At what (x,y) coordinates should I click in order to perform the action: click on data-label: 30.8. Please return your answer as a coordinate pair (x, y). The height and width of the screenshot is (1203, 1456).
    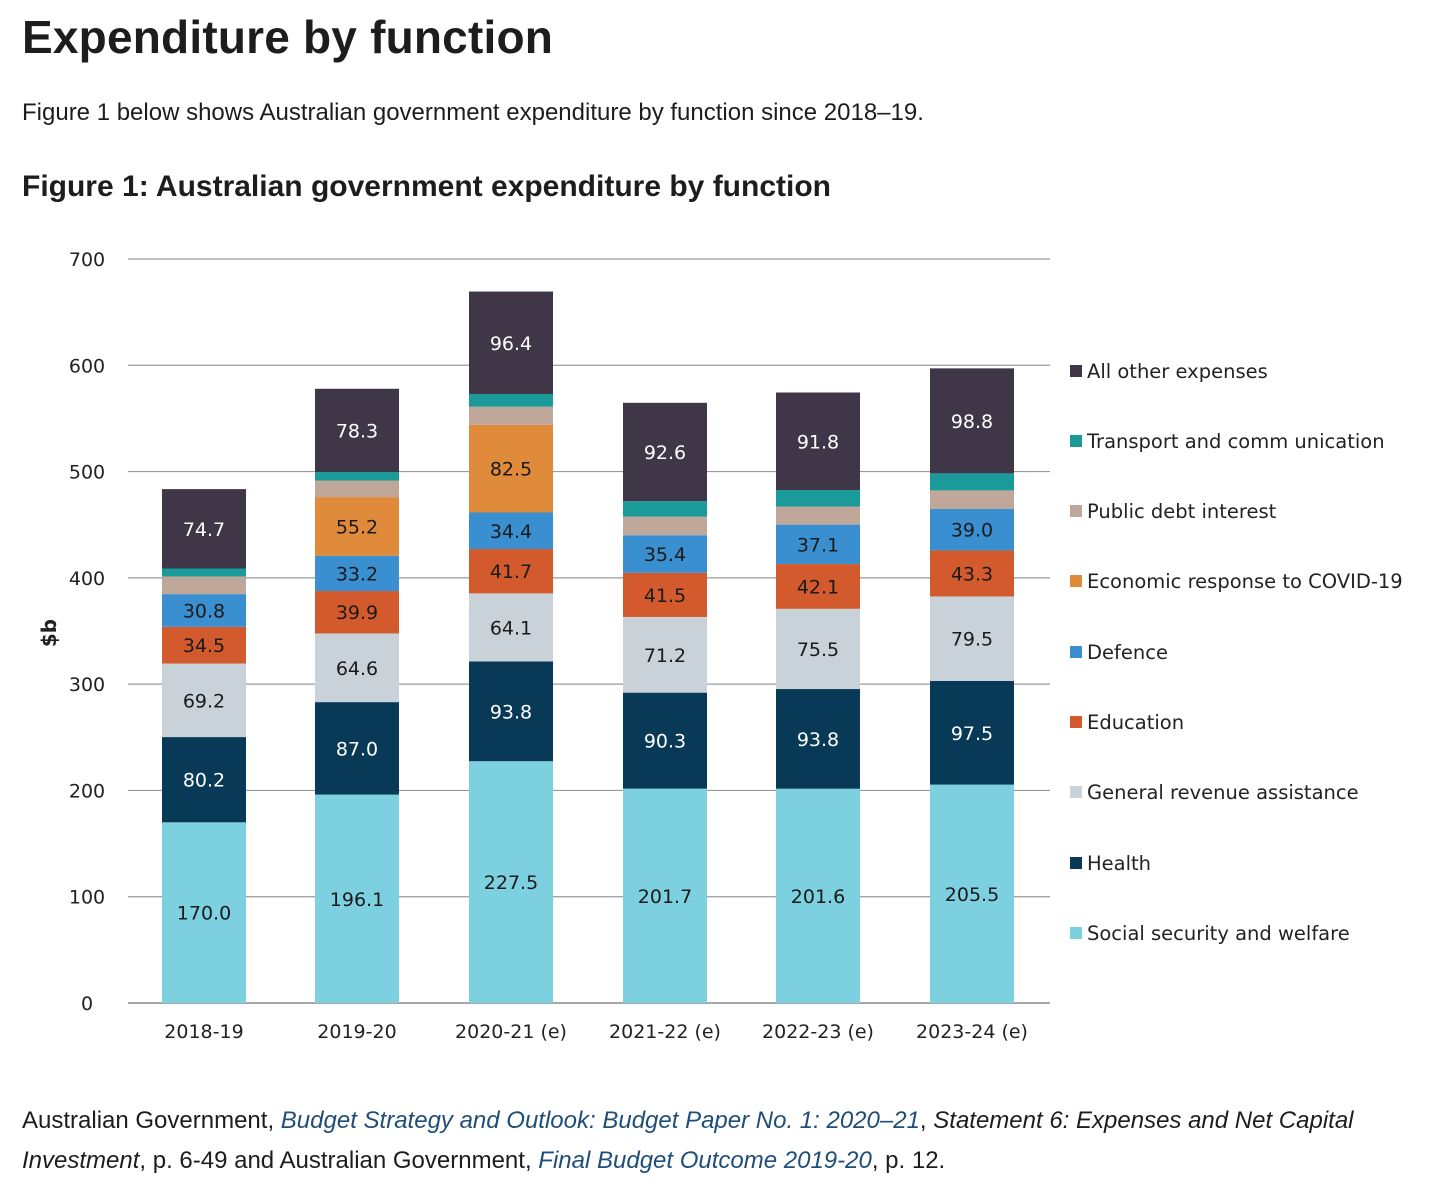
    Looking at the image, I should click on (204, 611).